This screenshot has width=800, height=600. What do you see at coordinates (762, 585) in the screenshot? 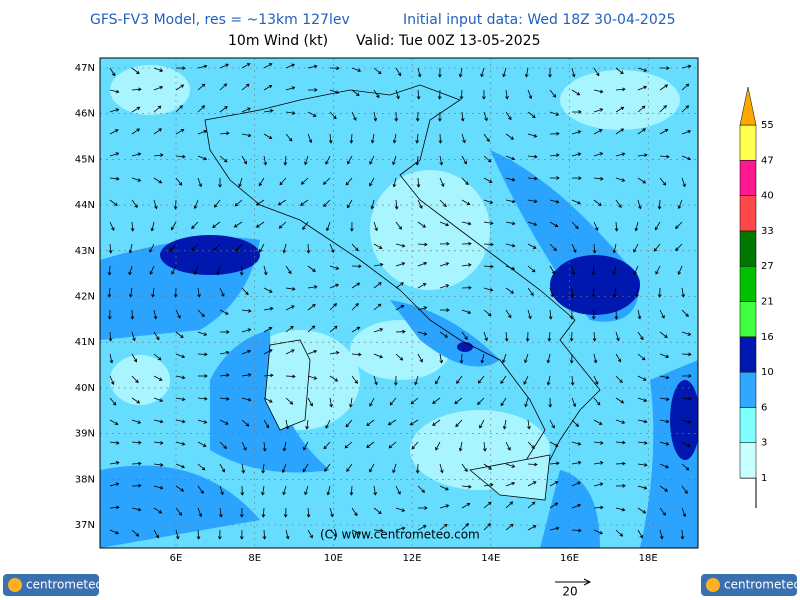
I see `logo-right-text: centrometeo` at bounding box center [762, 585].